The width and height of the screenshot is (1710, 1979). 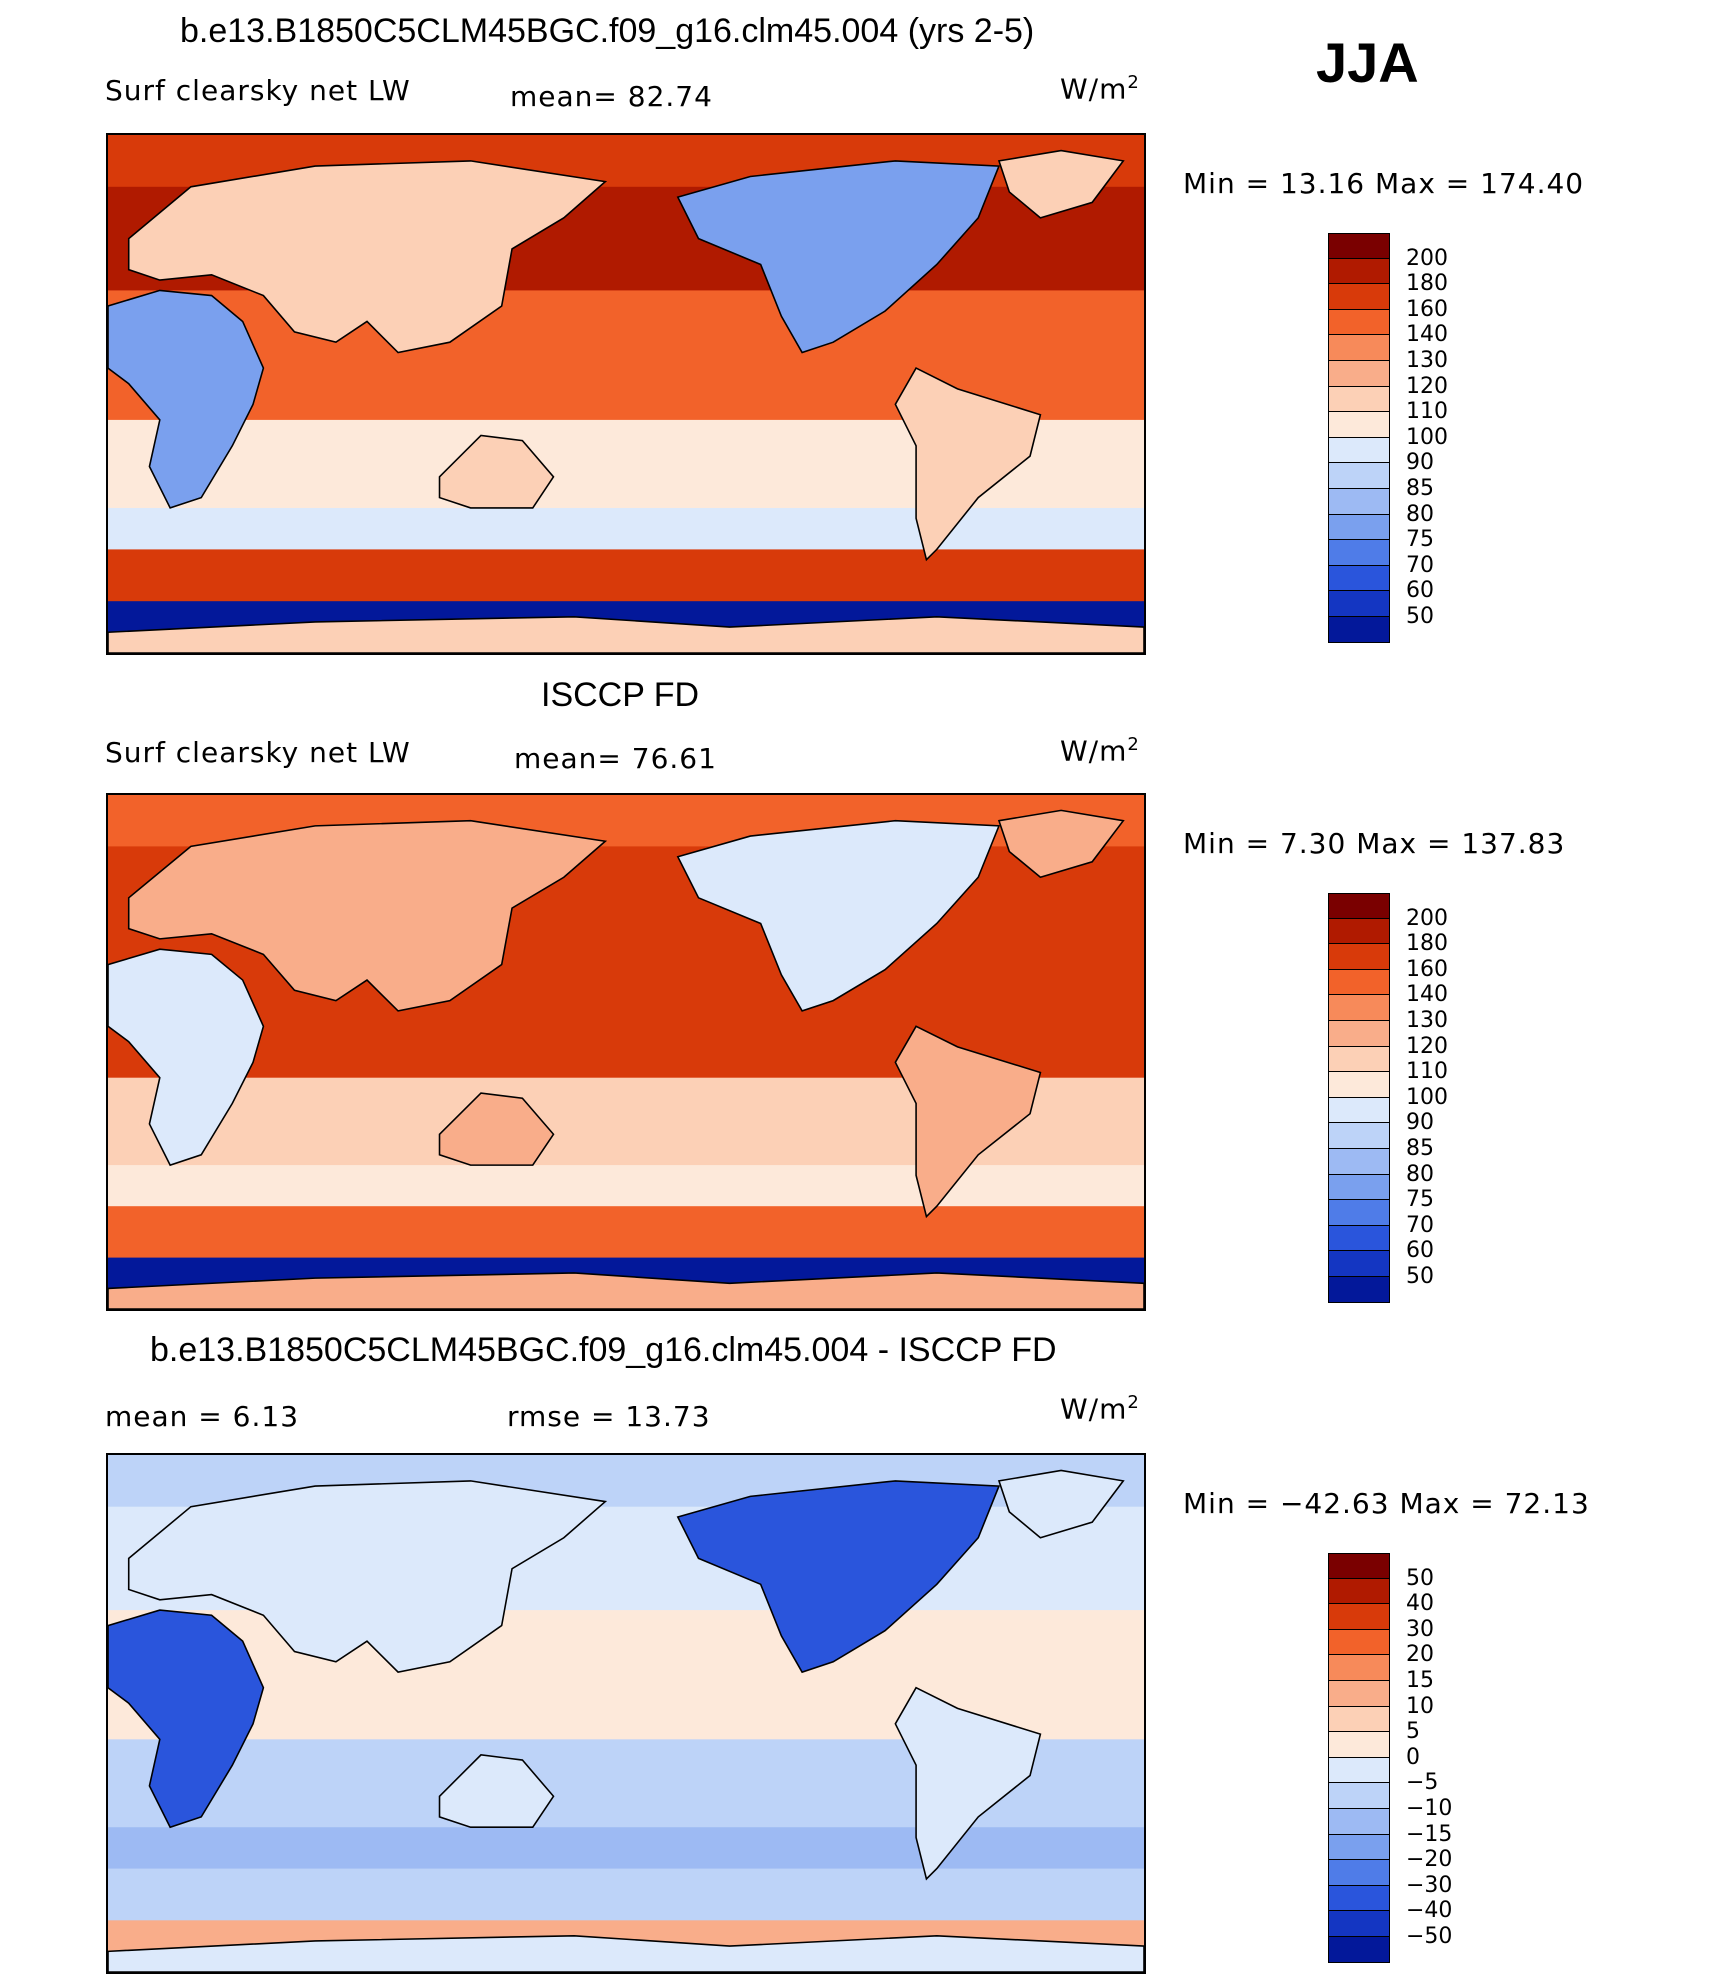 I want to click on colorbar-tick-label: 60, so click(x=1420, y=1251).